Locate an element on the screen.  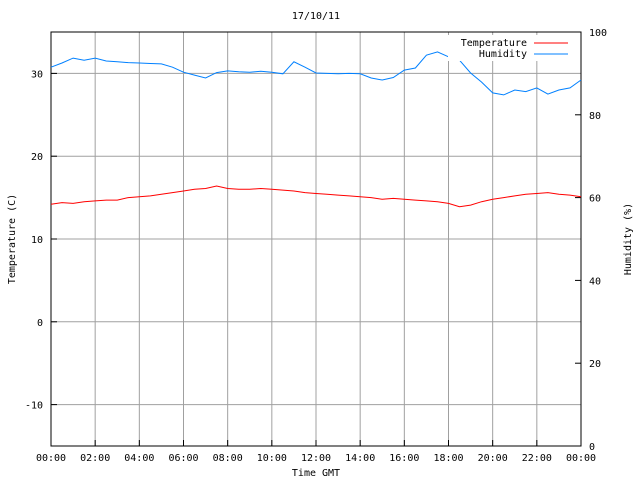
x-tick-label: 08:00 is located at coordinates (228, 458).